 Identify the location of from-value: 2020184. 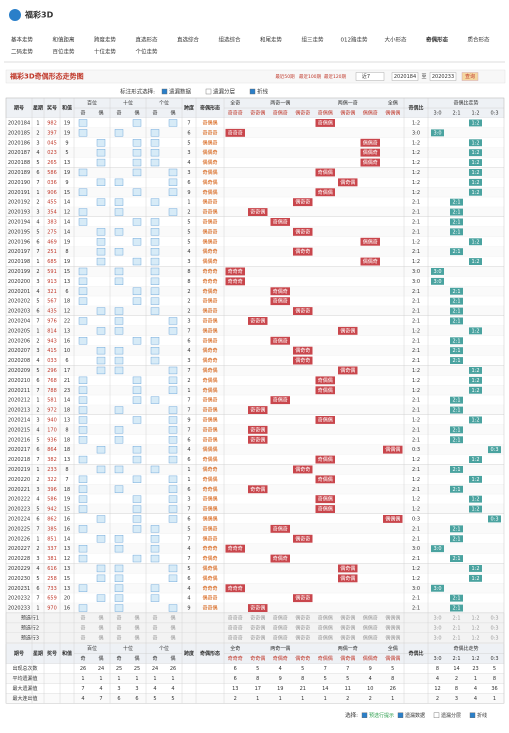
(405, 77).